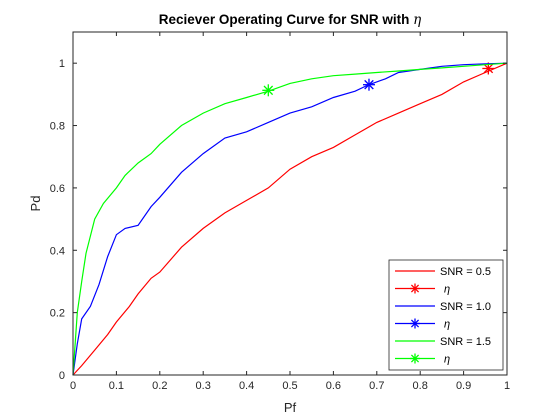 The image size is (560, 420). I want to click on legend-label-1: η, so click(447, 290).